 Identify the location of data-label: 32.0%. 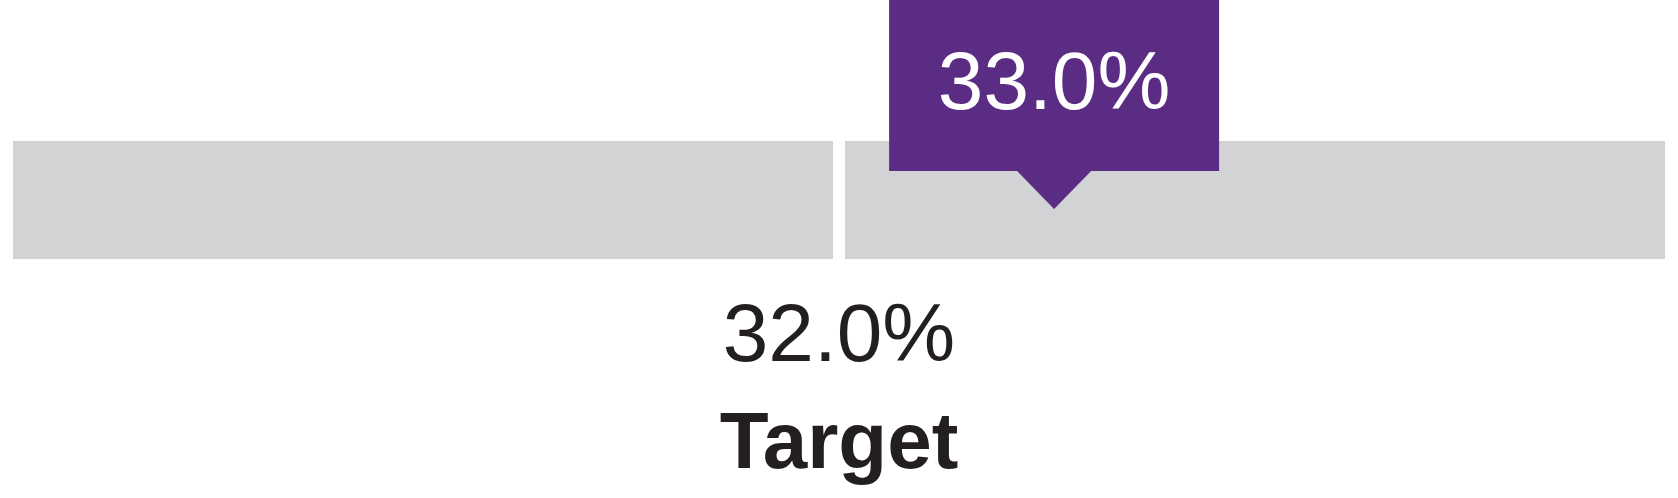
(839, 332).